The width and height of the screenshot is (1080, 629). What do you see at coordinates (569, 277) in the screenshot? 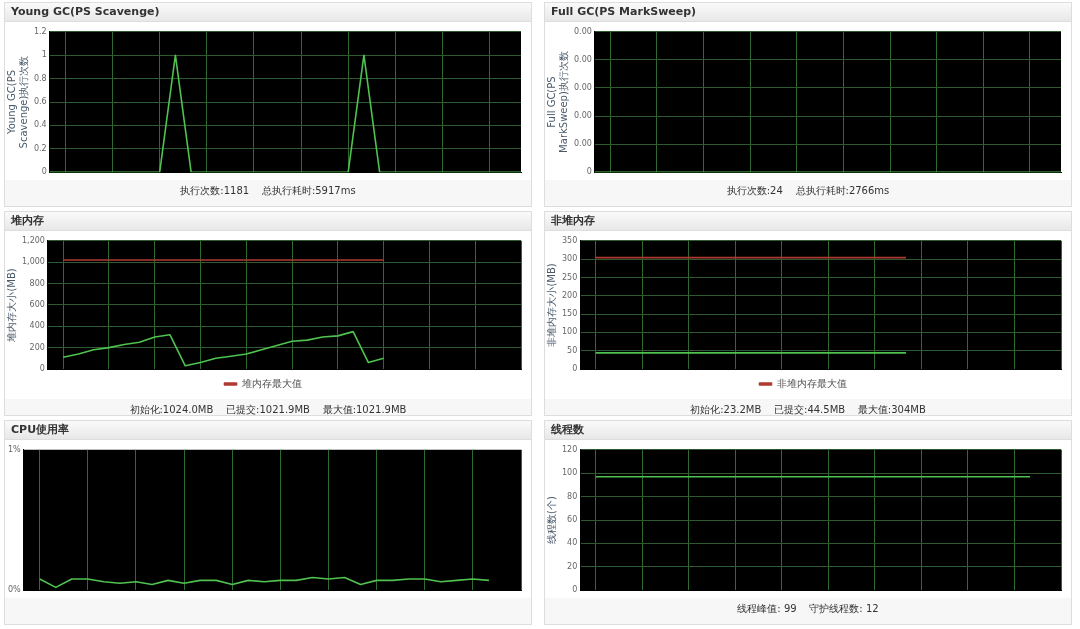
I see `y-tick-label: 250` at bounding box center [569, 277].